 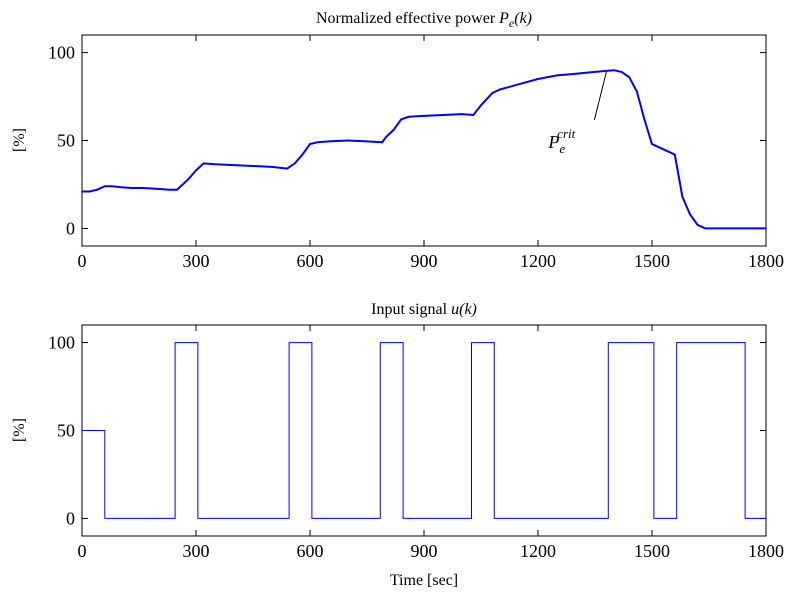 What do you see at coordinates (424, 309) in the screenshot?
I see `input-chart-title: Input signal u(k)` at bounding box center [424, 309].